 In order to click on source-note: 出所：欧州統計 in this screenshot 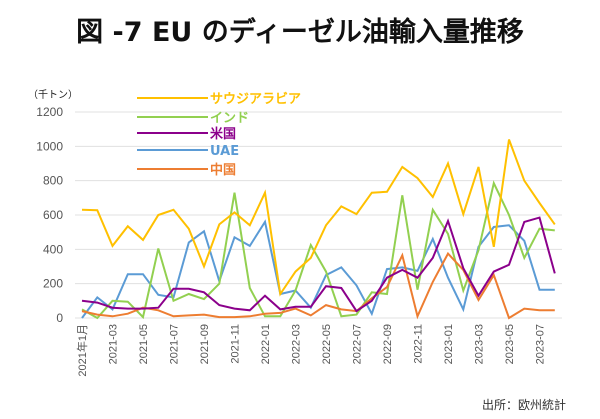, I will do `click(524, 405)`.